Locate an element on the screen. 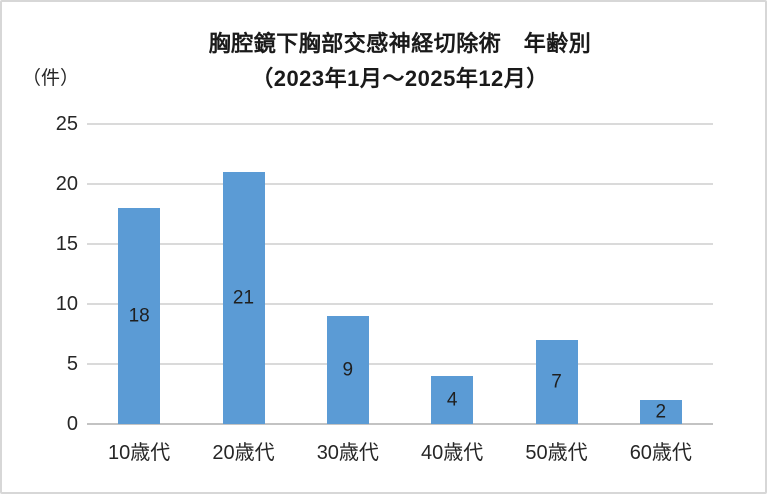 The width and height of the screenshot is (767, 494). y-axis-tick-label: 15 is located at coordinates (66, 244).